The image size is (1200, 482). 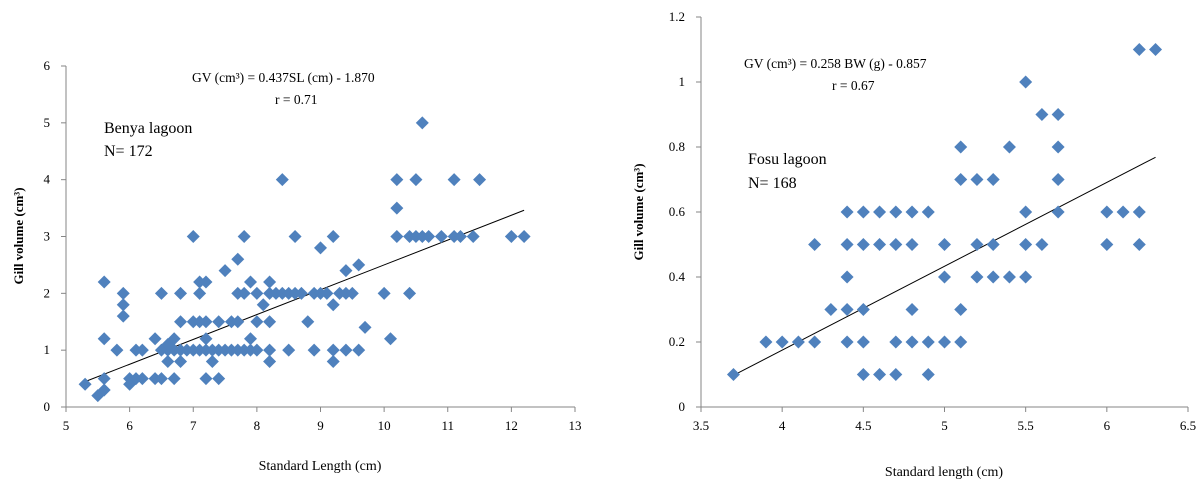 What do you see at coordinates (701, 425) in the screenshot?
I see `fosu-x-tick-label: 3.5` at bounding box center [701, 425].